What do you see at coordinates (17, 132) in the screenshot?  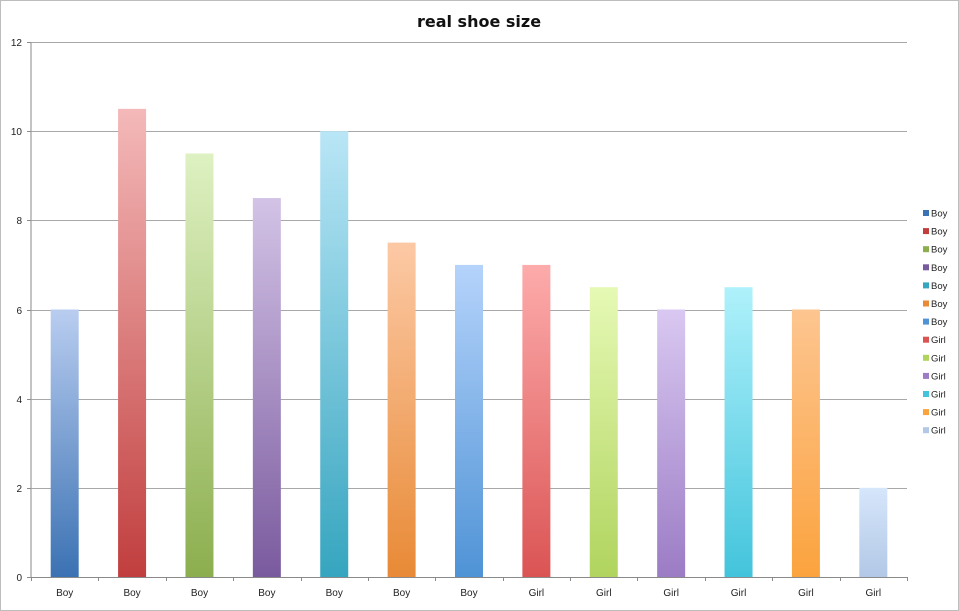 I see `y-tick-label: 10` at bounding box center [17, 132].